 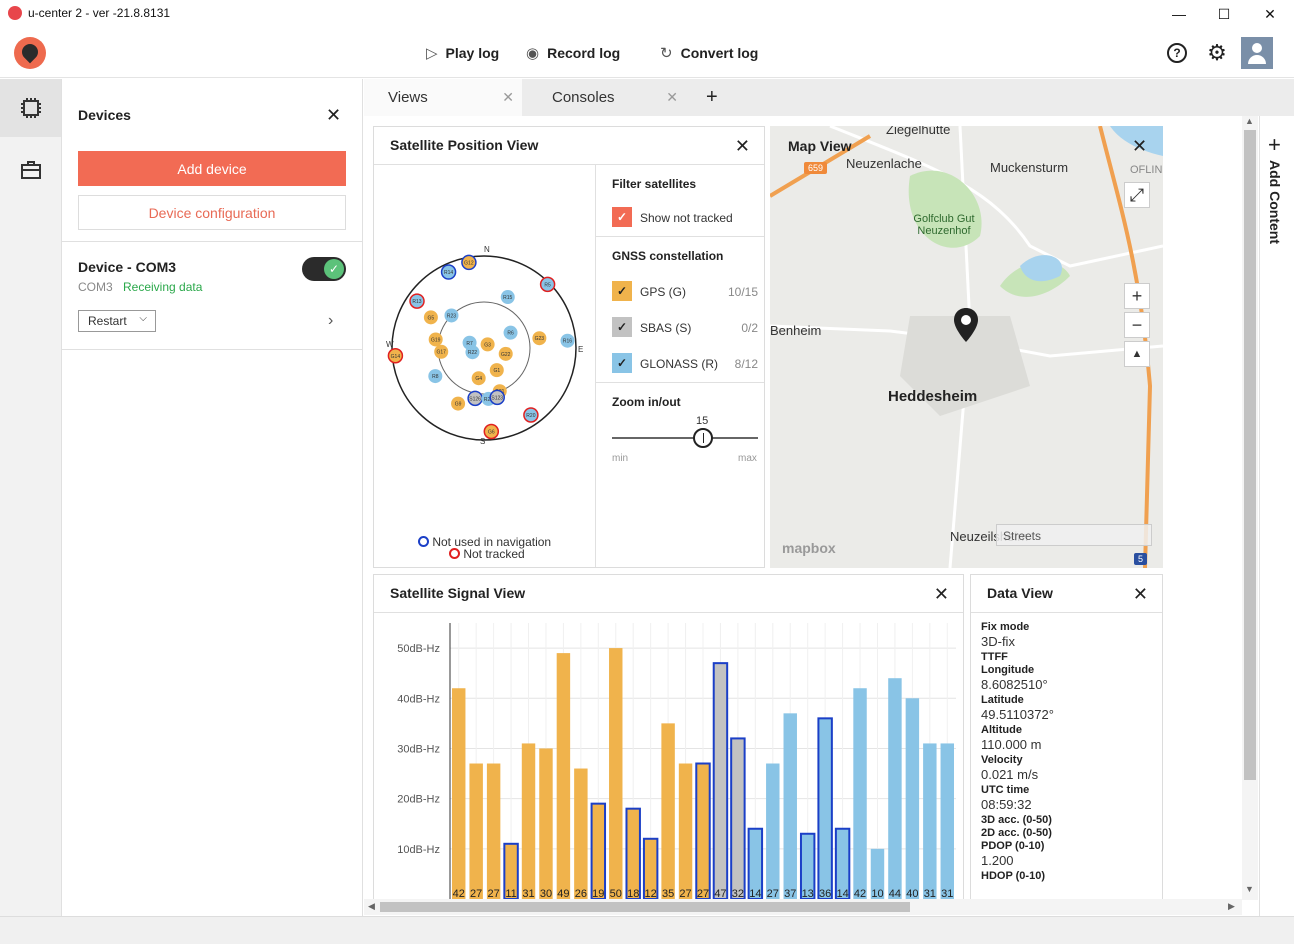 What do you see at coordinates (30, 108) in the screenshot?
I see `devices-rail-button` at bounding box center [30, 108].